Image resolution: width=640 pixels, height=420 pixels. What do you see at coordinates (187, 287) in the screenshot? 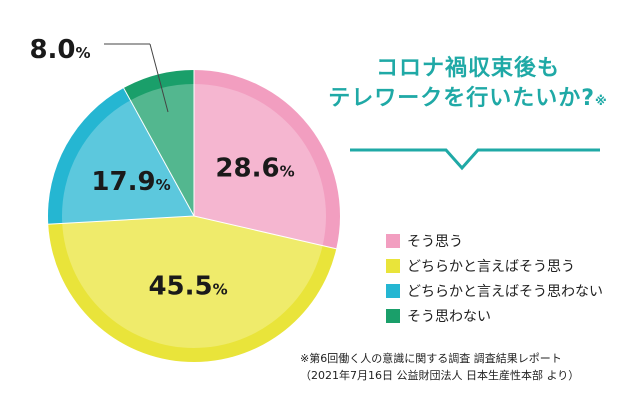
I see `slice-value-label: 45.5%` at bounding box center [187, 287].